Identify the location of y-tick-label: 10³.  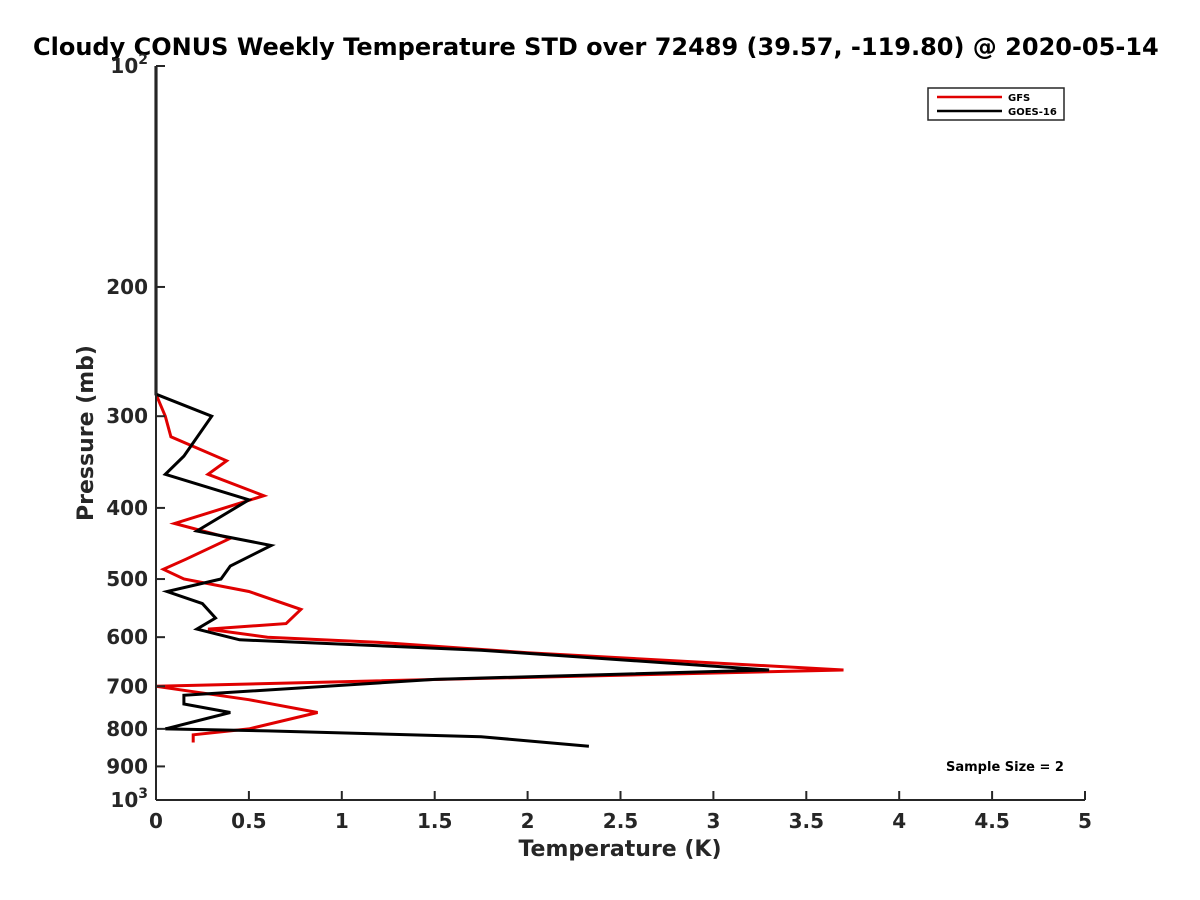
(129, 799).